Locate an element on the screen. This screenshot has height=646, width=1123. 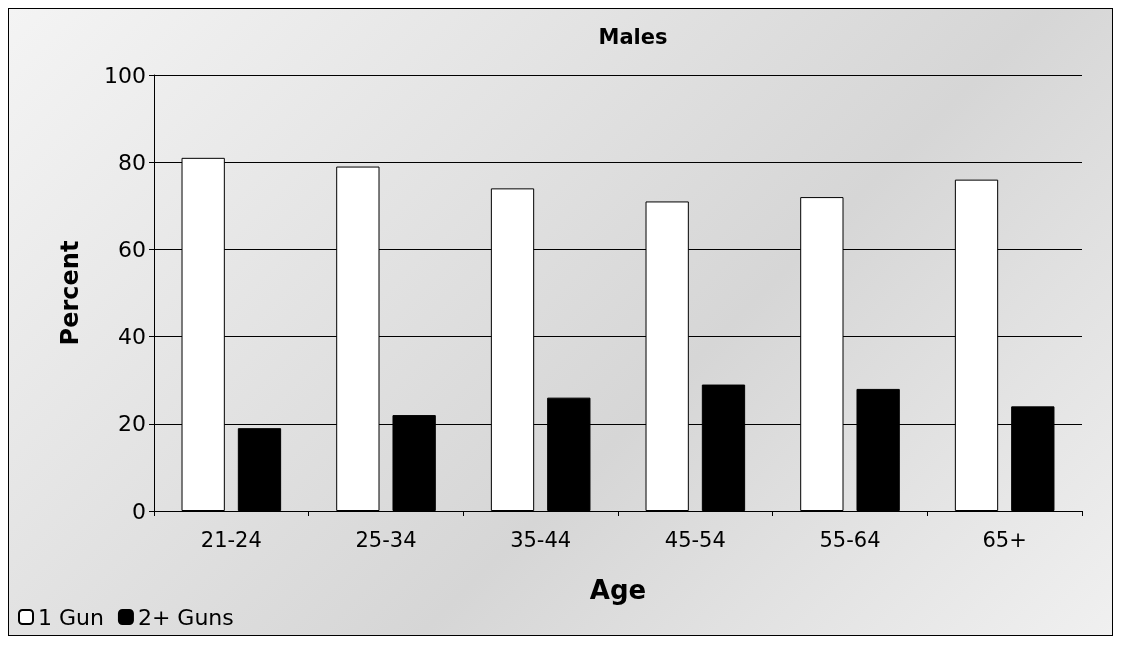
x-tick-label: 55-64 is located at coordinates (850, 539).